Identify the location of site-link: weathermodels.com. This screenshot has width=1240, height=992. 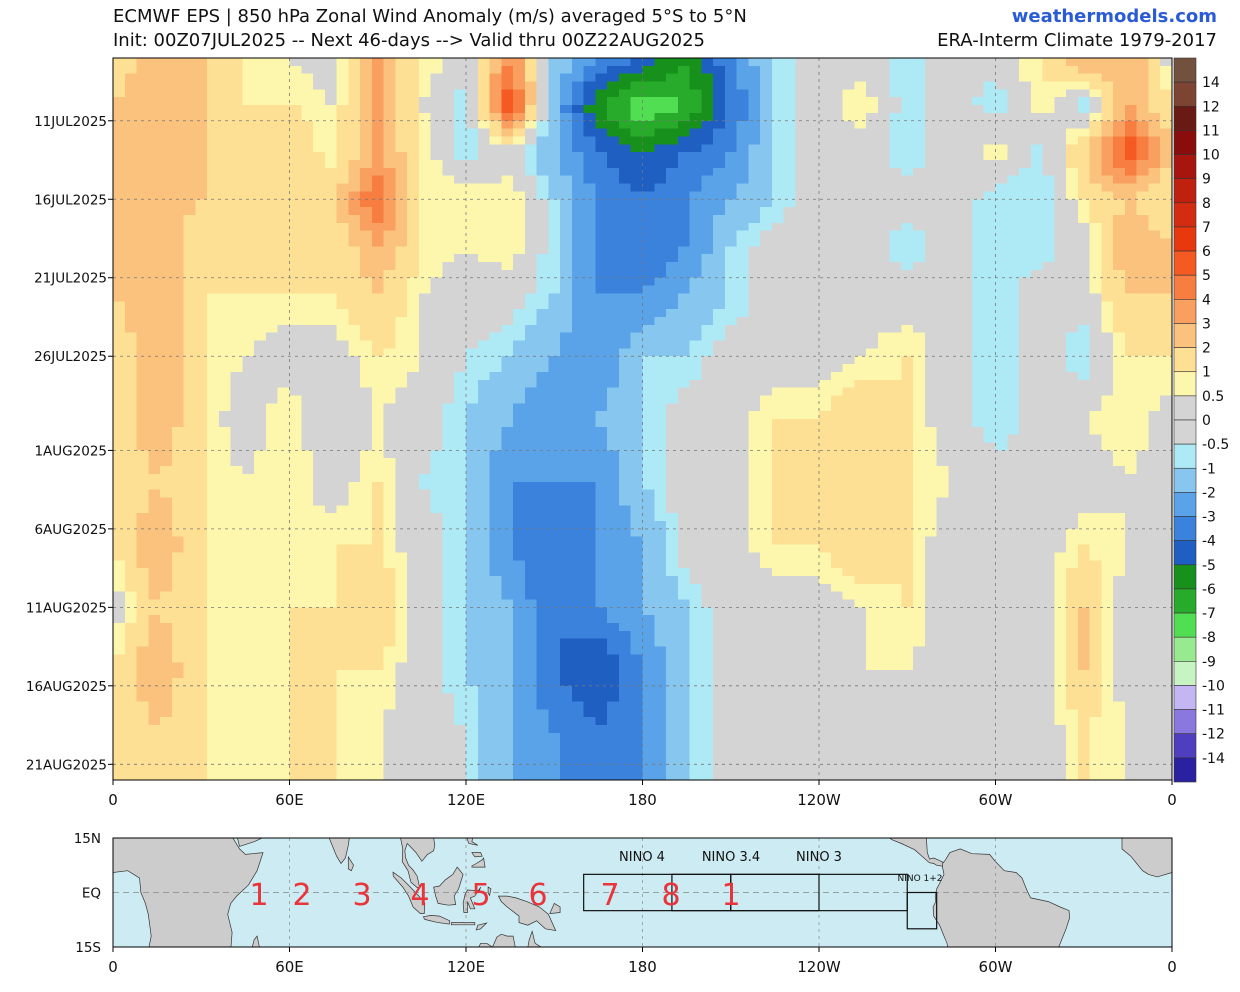
(1114, 16).